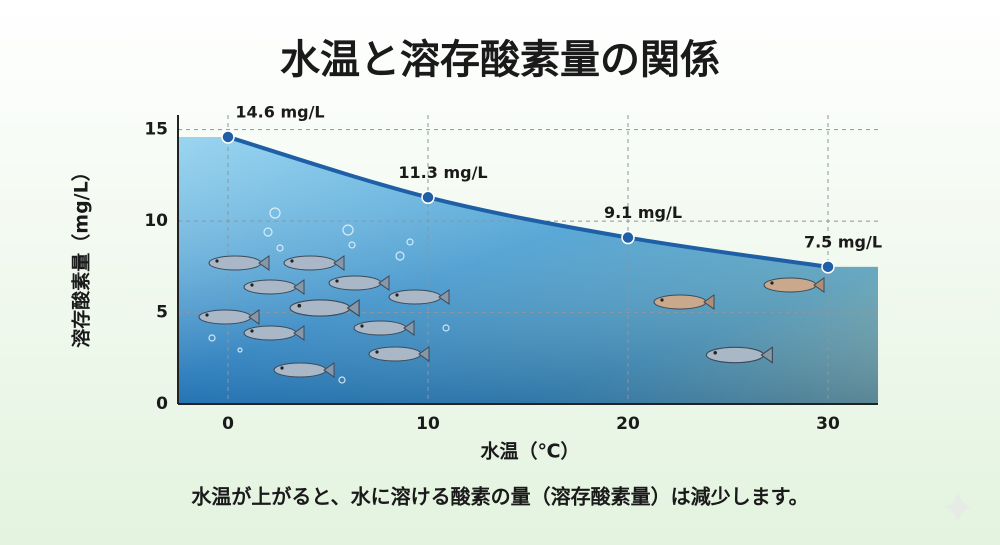  Describe the element at coordinates (643, 212) in the screenshot. I see `data-label: 9.1 mg/L` at that location.